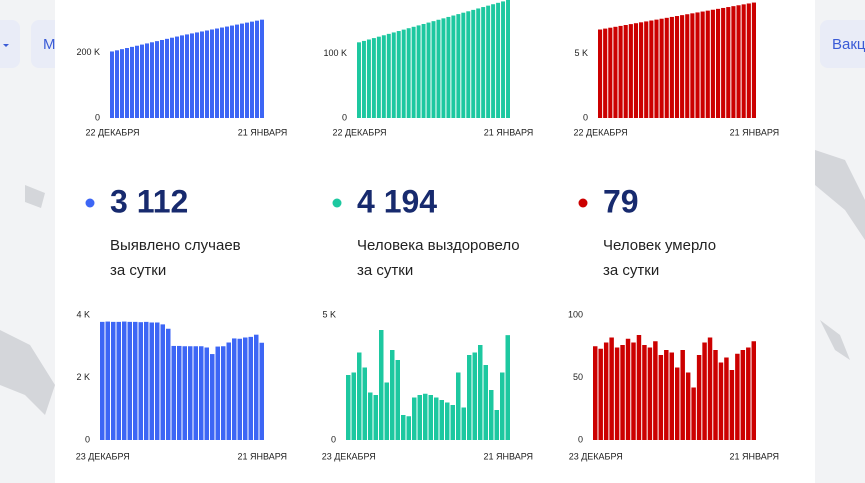  What do you see at coordinates (6, 45) in the screenshot?
I see `dropdown-arrow` at bounding box center [6, 45].